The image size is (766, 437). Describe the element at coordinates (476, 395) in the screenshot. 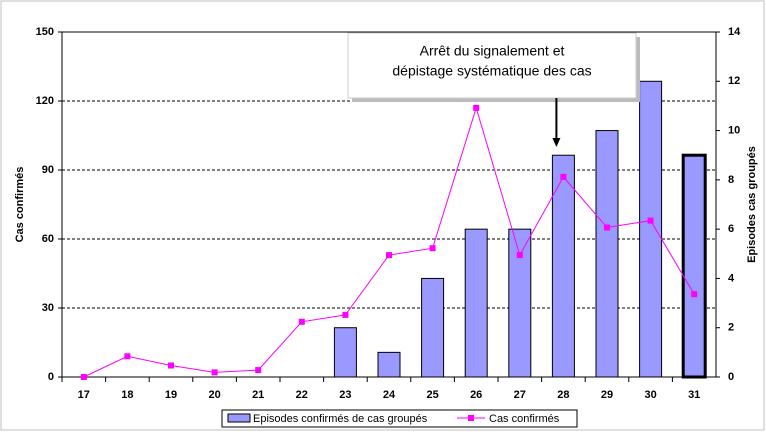

I see `x-tick-label: 26` at that location.